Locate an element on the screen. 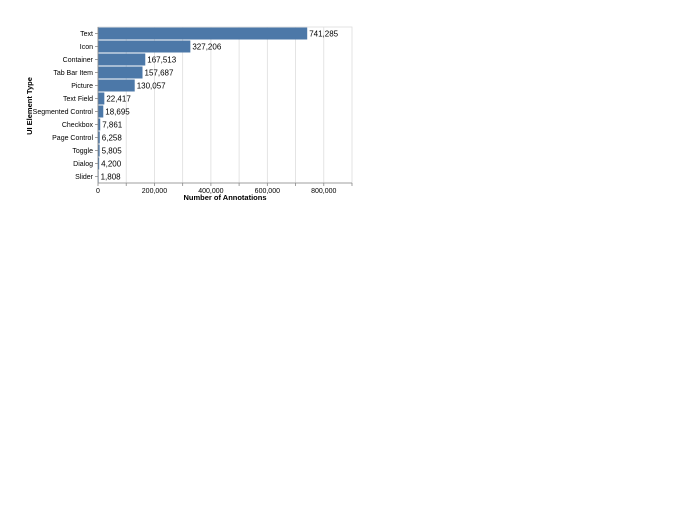 This screenshot has width=677, height=528. value-label: 22,417 is located at coordinates (118, 99).